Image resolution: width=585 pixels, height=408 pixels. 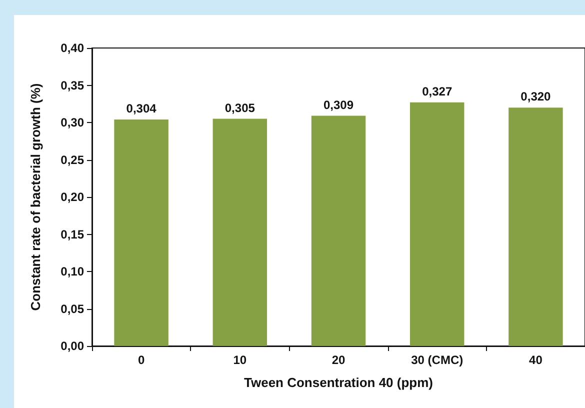 What do you see at coordinates (72, 271) in the screenshot?
I see `y-tick-label: 0,10` at bounding box center [72, 271].